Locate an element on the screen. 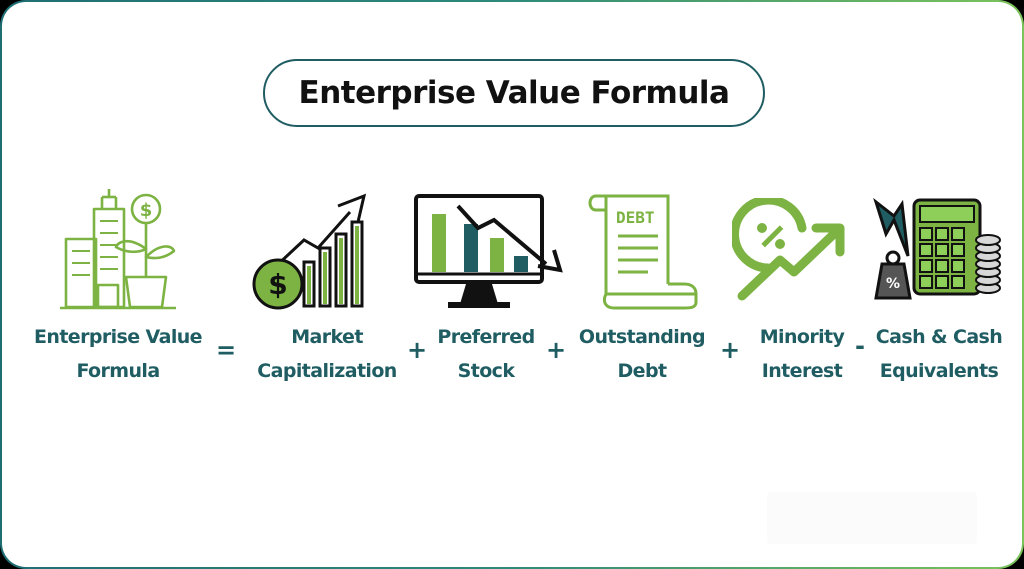 The height and width of the screenshot is (569, 1024). term-line2: Capitalization is located at coordinates (327, 371).